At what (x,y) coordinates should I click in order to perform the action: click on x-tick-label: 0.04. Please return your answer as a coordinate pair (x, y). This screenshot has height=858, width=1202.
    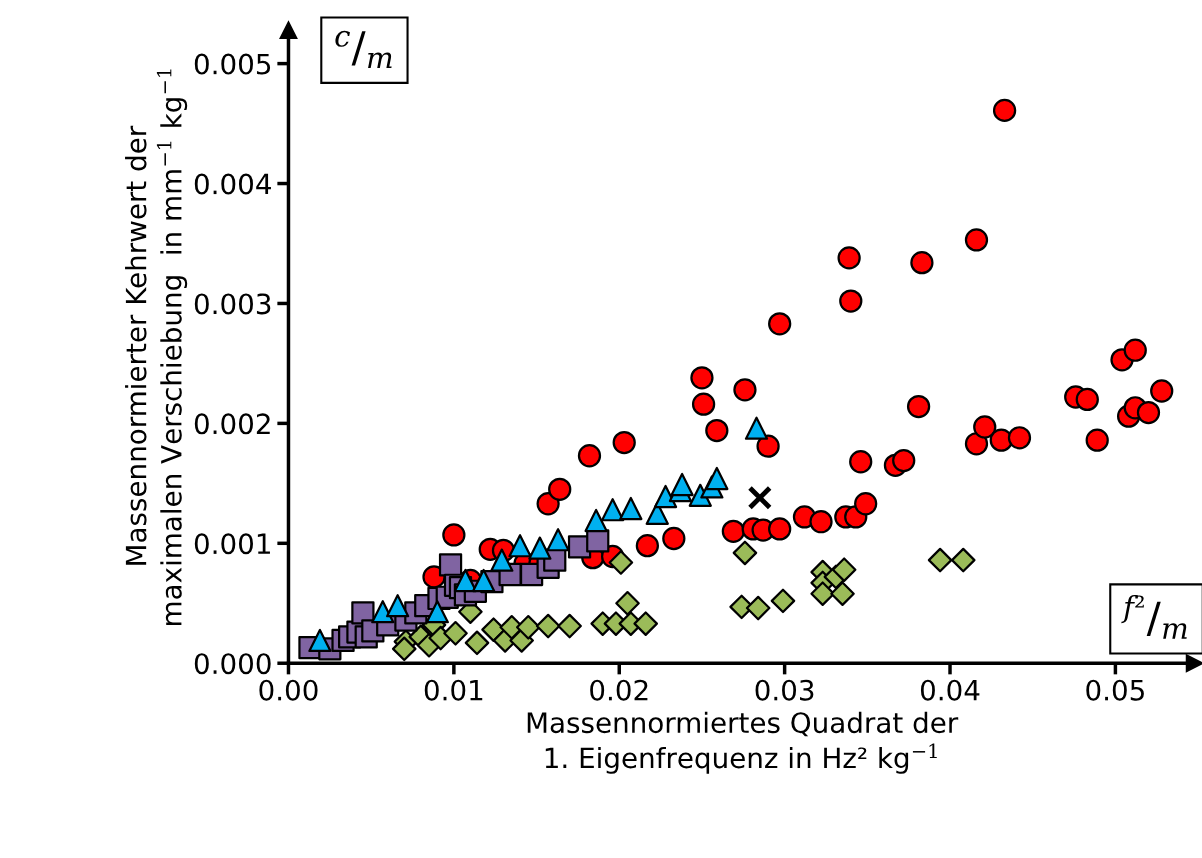
    Looking at the image, I should click on (950, 690).